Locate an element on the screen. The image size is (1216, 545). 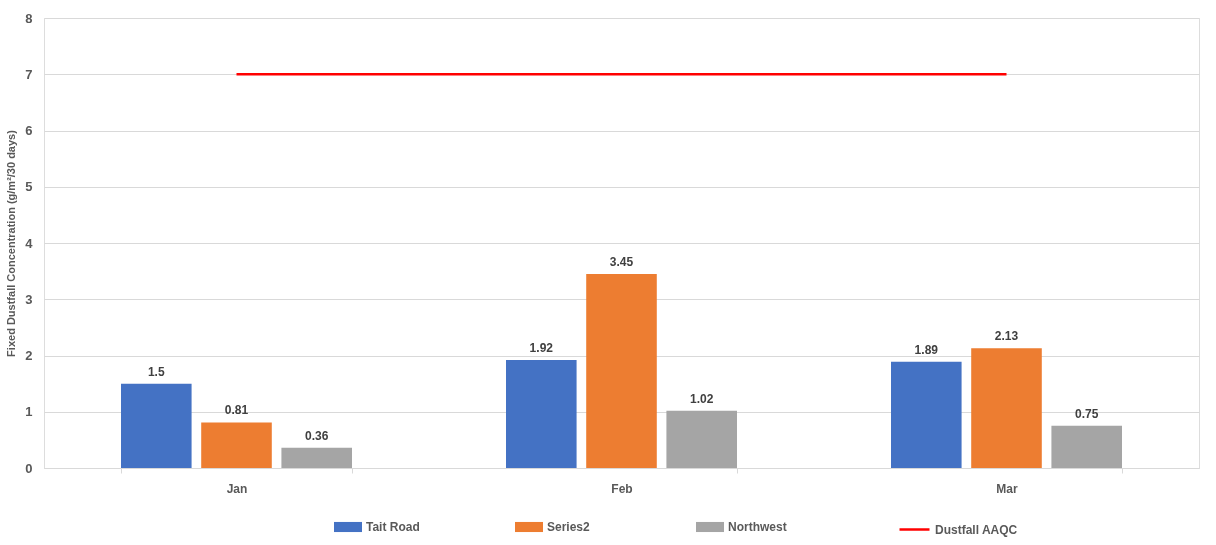
data-label: 1.5 is located at coordinates (156, 371).